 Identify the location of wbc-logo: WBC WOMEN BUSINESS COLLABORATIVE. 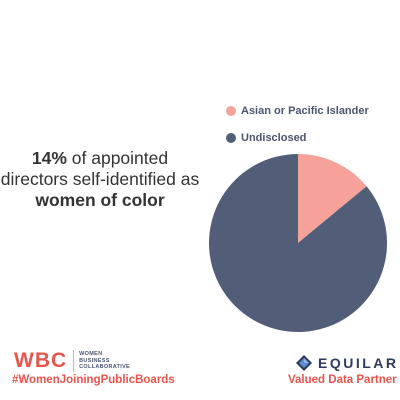
(72, 361).